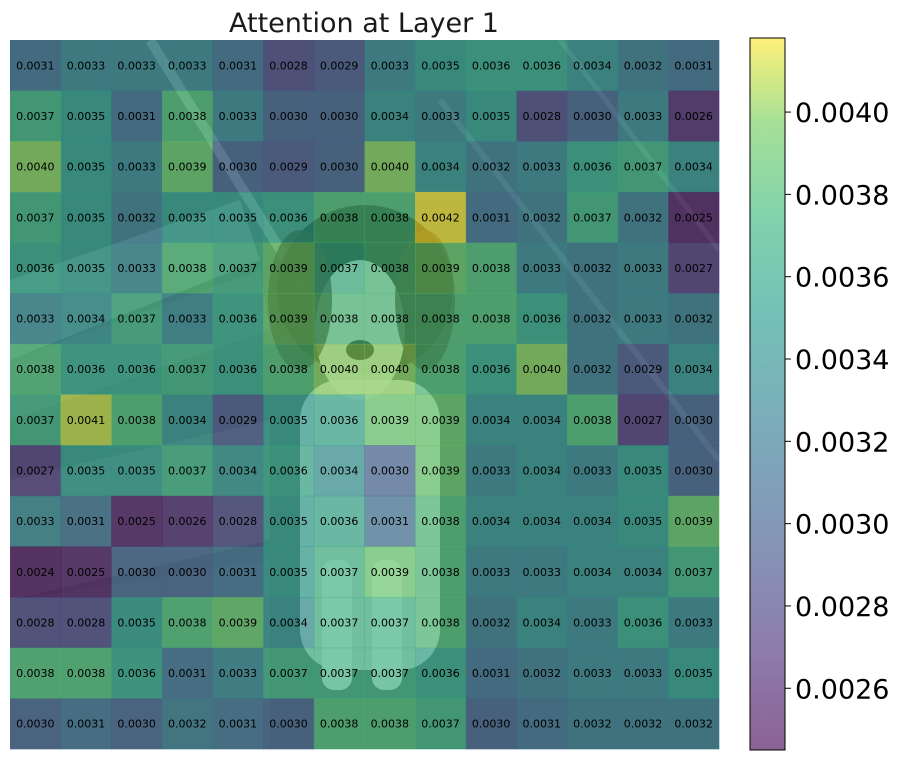  I want to click on heatmap-cell-label: 0.0024, so click(35, 572).